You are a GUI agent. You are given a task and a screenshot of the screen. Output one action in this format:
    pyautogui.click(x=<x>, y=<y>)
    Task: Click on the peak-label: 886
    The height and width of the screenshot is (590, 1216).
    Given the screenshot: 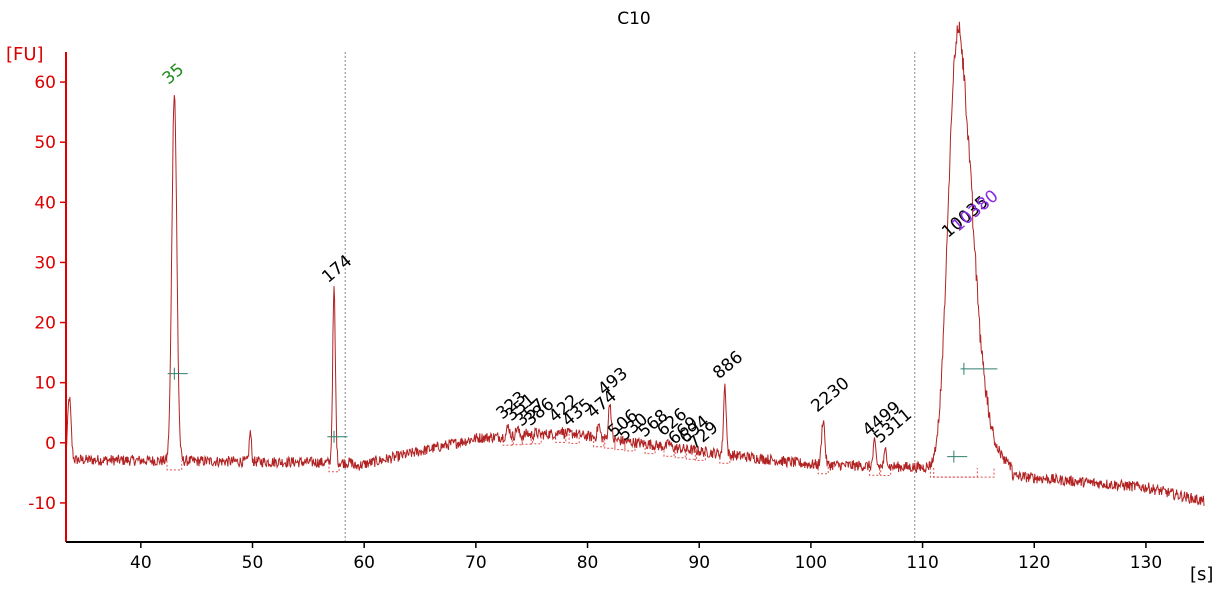 What is the action you would take?
    pyautogui.click(x=728, y=365)
    